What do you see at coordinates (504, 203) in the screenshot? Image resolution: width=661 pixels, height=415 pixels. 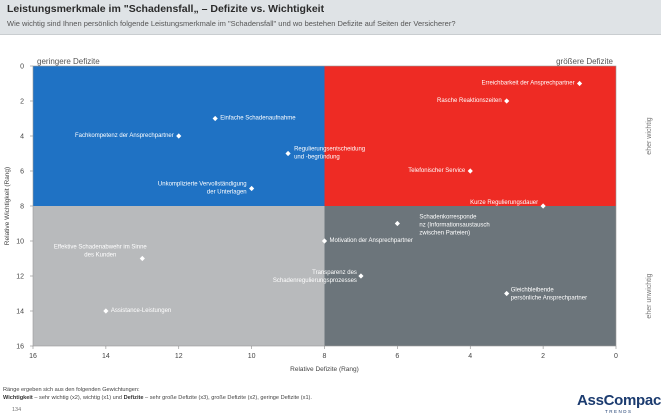 I see `data-point-label: Kurze Regulierungsdauer` at bounding box center [504, 203].